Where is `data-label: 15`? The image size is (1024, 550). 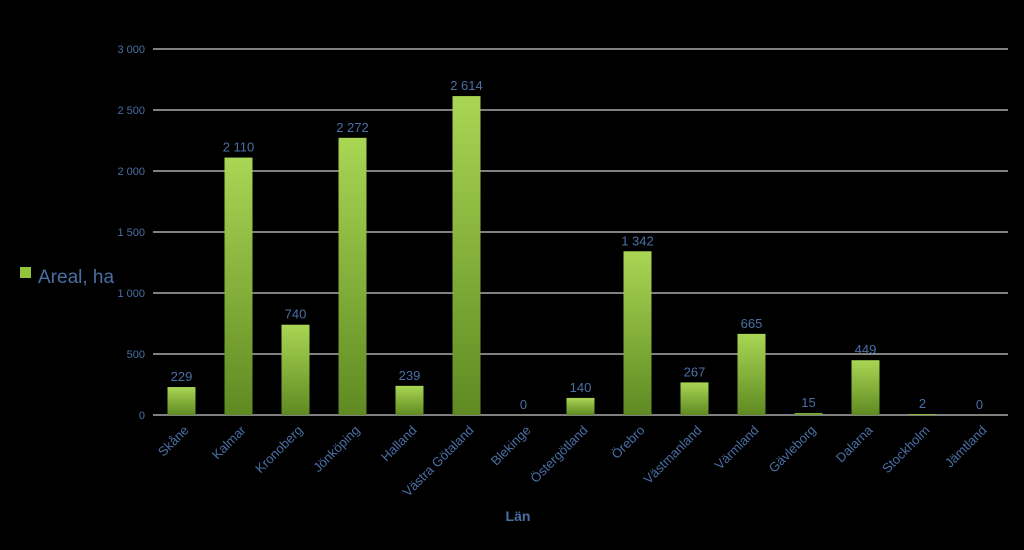
data-label: 15 is located at coordinates (808, 402).